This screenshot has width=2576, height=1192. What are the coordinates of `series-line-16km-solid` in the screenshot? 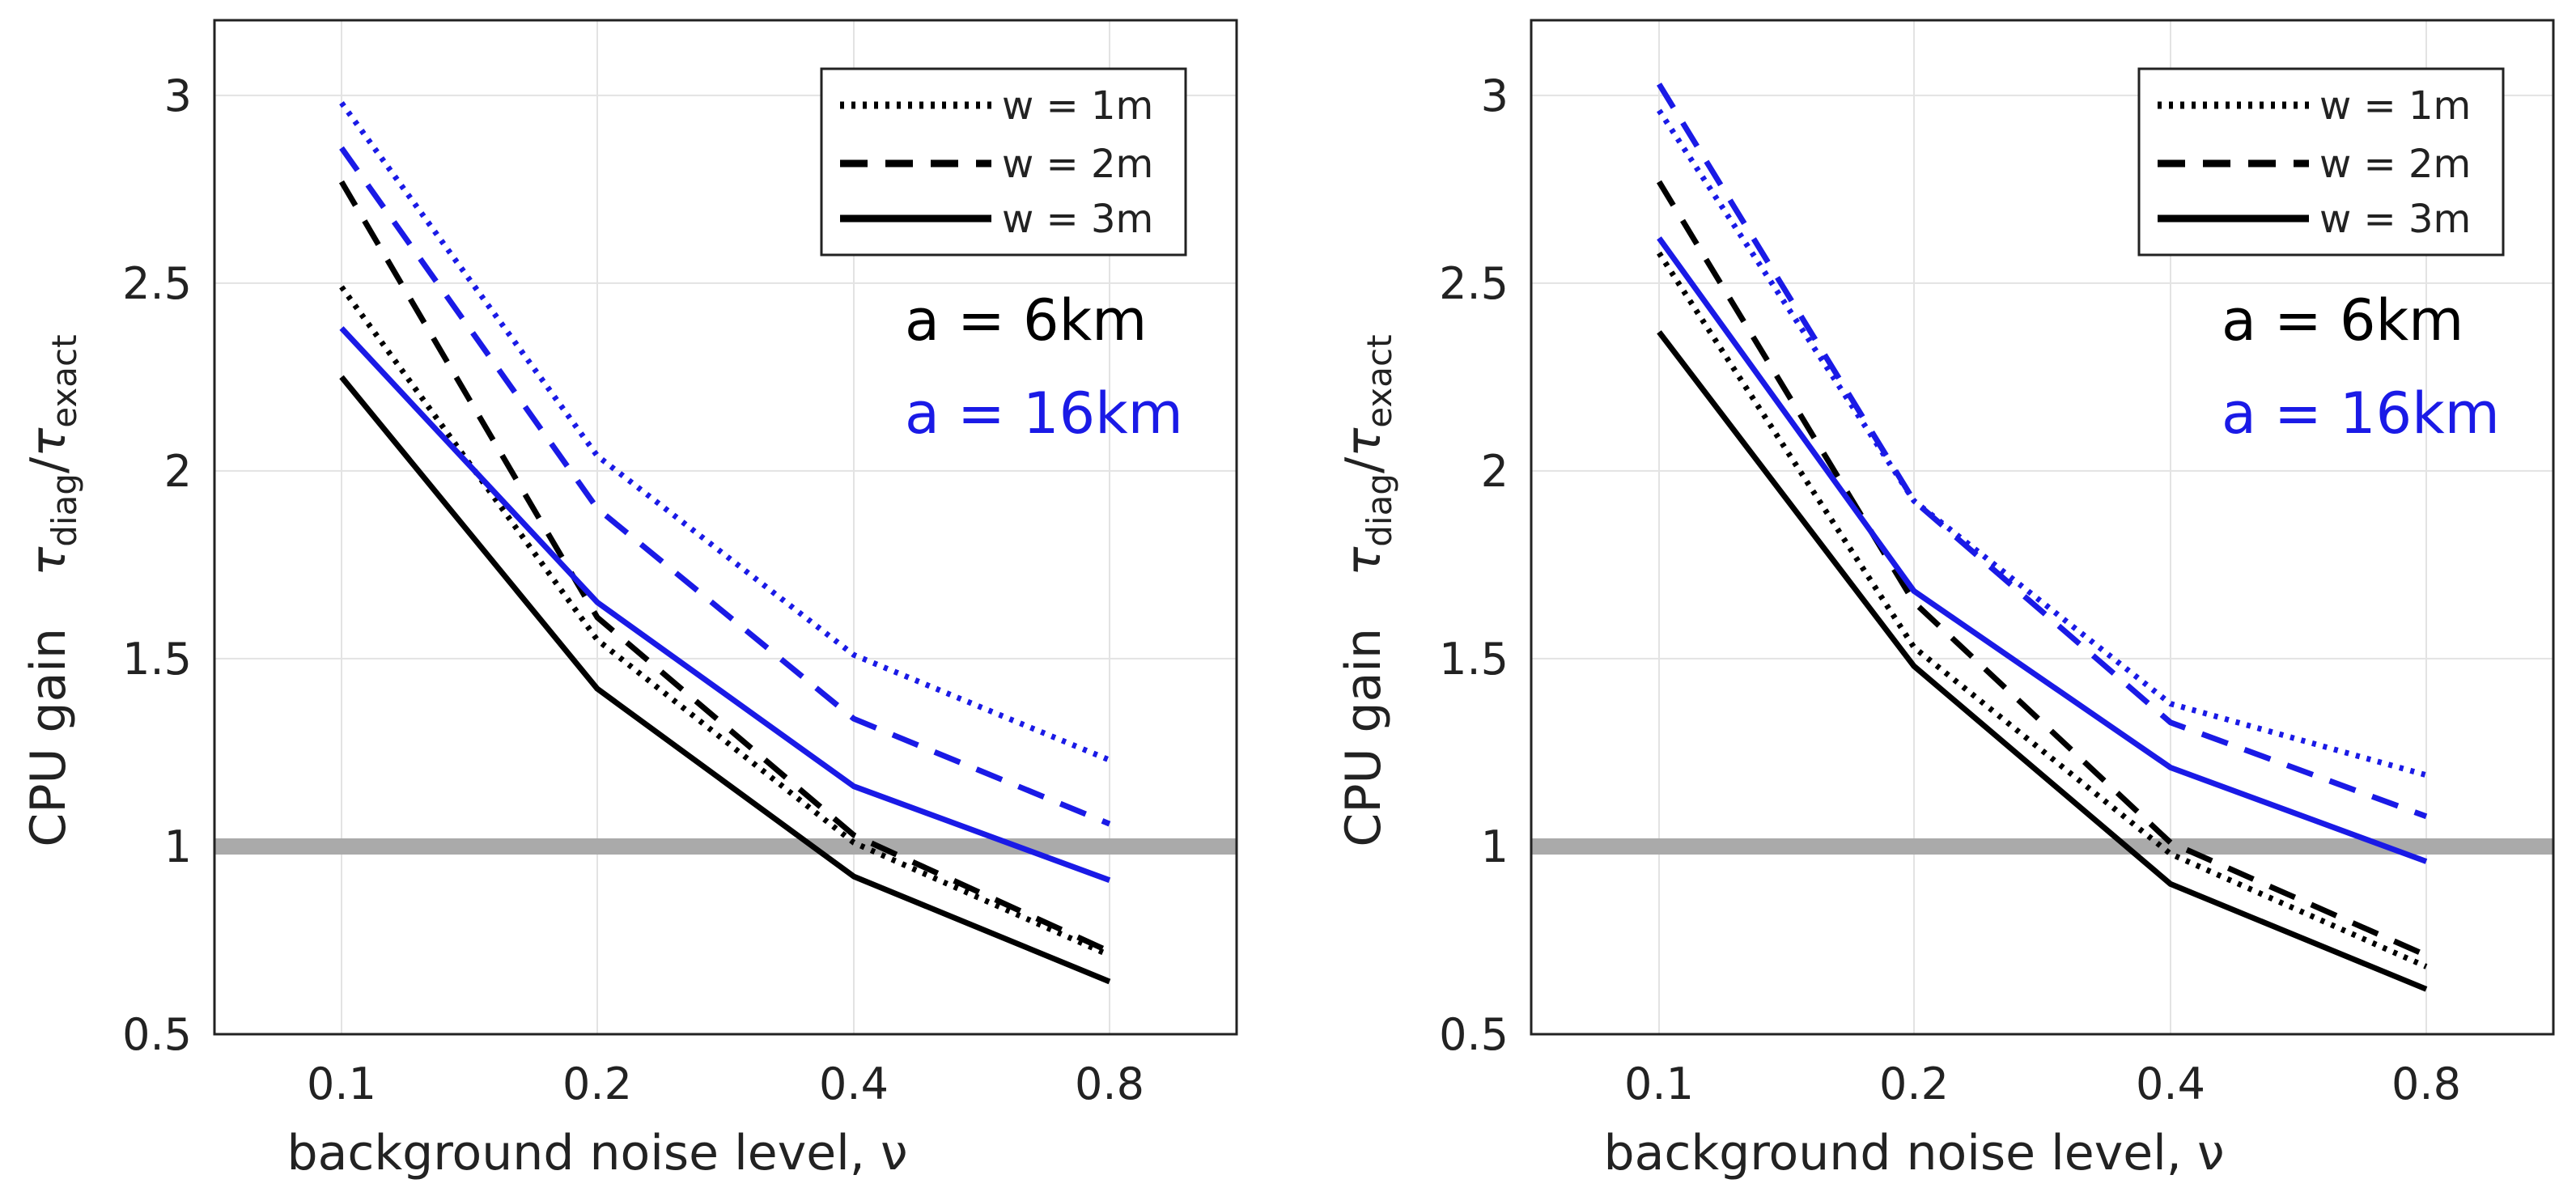 It's located at (725, 604).